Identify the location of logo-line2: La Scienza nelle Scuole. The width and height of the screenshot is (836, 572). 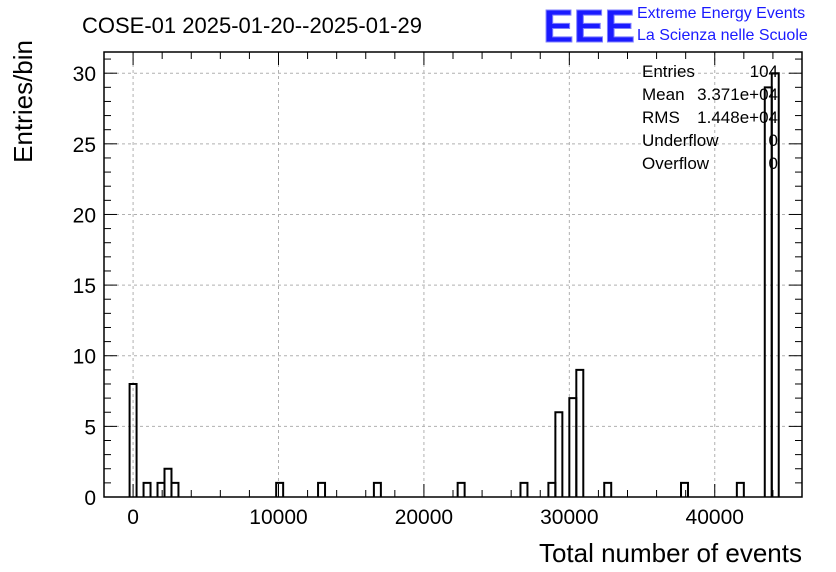
(722, 35).